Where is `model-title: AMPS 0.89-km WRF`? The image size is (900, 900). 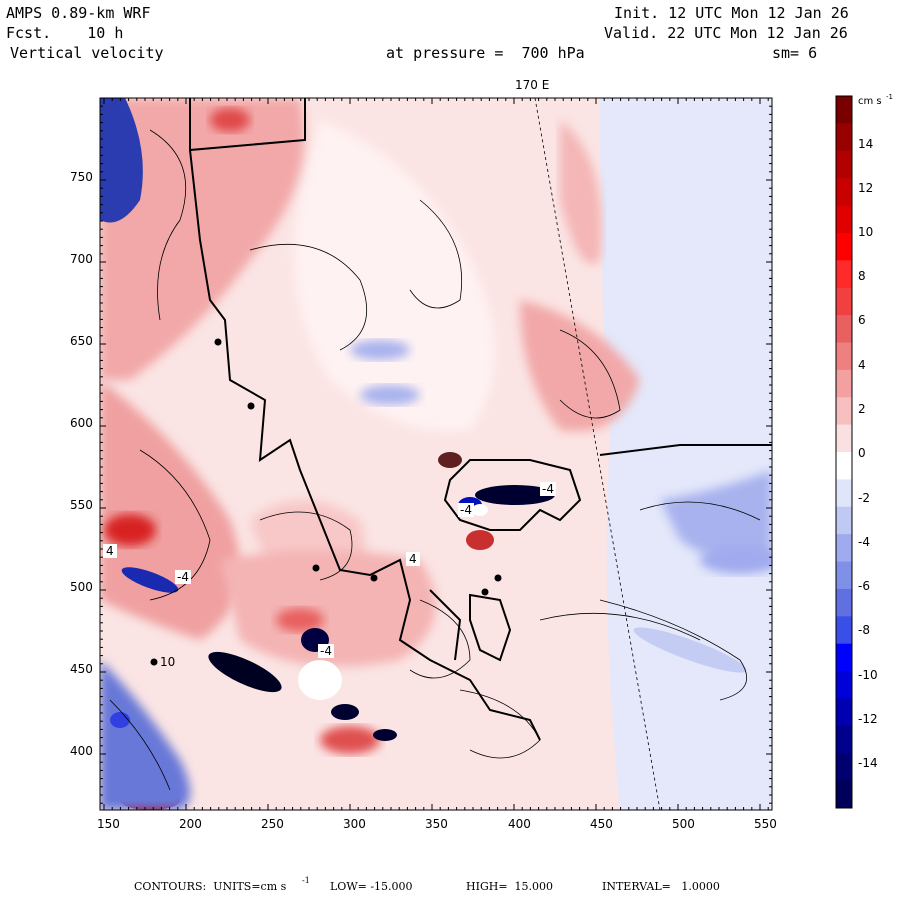 model-title: AMPS 0.89-km WRF is located at coordinates (78, 13).